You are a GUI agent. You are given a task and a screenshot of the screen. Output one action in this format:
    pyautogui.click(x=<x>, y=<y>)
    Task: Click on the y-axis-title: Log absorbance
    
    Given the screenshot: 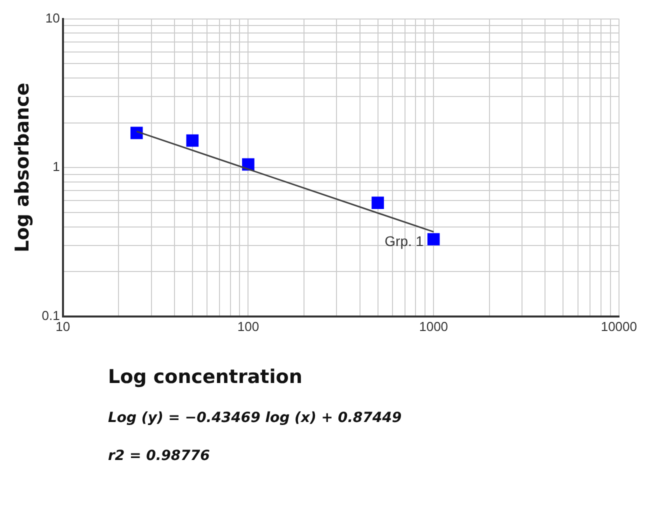 What is the action you would take?
    pyautogui.click(x=22, y=167)
    